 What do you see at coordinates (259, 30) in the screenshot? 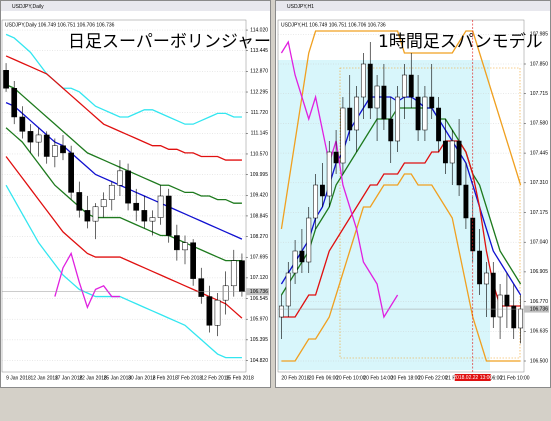
I see `y-tick-label: 114.020` at bounding box center [259, 30].